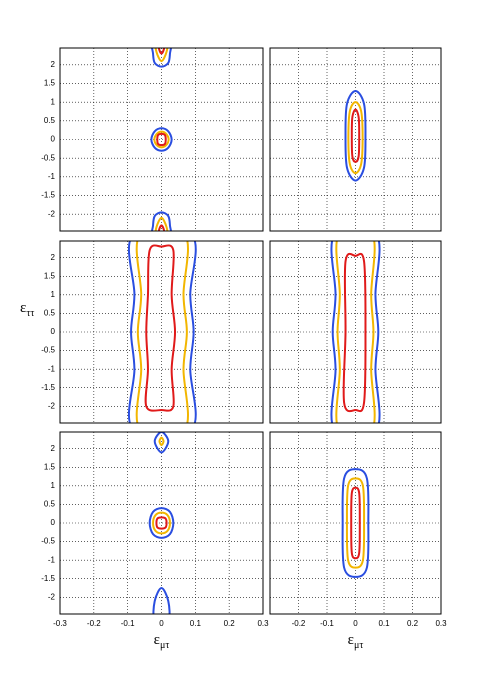 The height and width of the screenshot is (694, 491). I want to click on panel: -0.2 -0.1 0 0.1 0.2 0.3 εμτ, so click(358, 541).